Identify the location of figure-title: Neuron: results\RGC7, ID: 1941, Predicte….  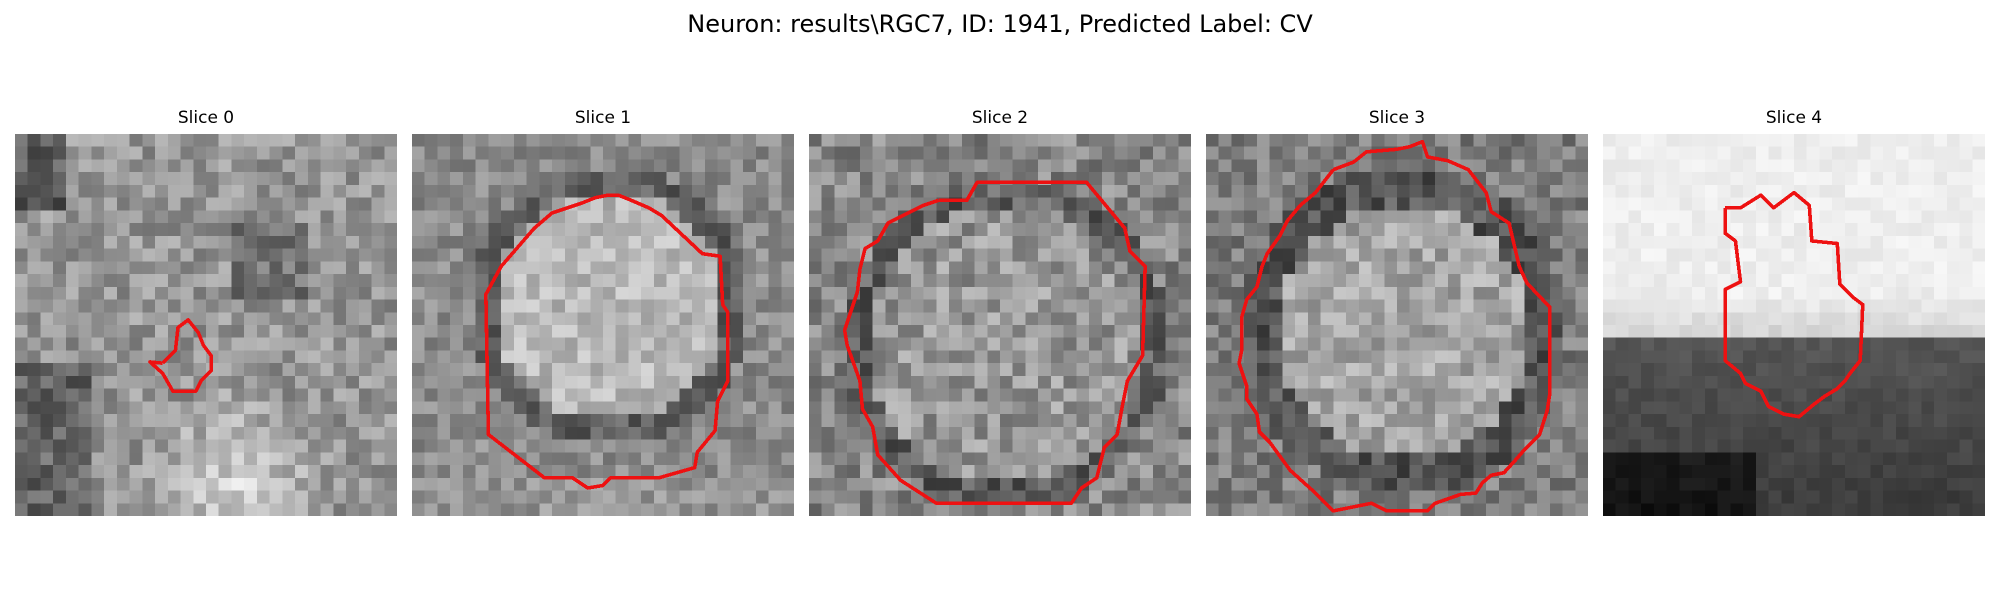
(1000, 24).